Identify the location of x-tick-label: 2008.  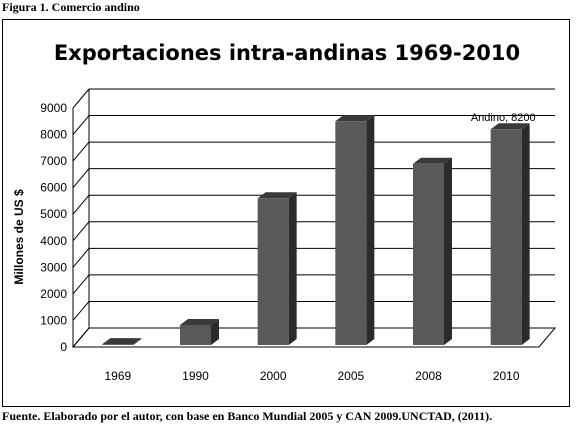
(428, 376).